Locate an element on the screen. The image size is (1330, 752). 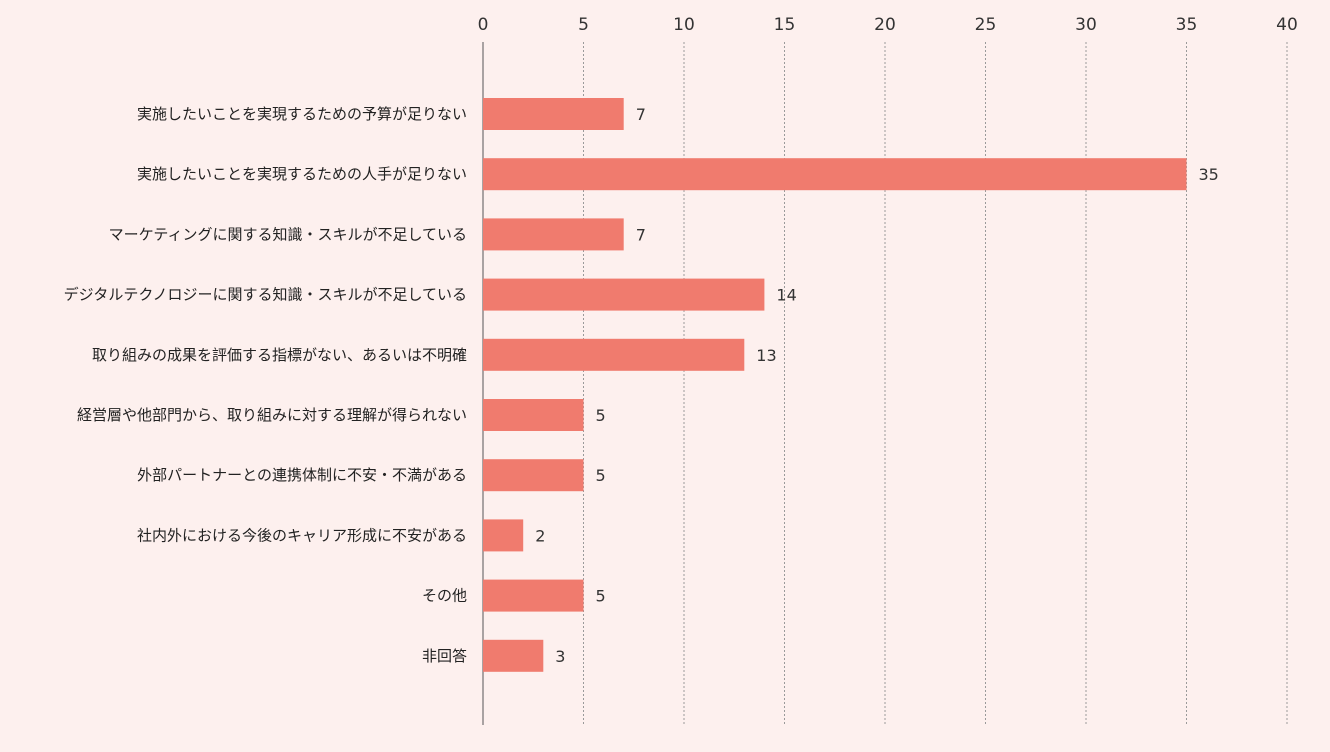
x-tick-label: 20 is located at coordinates (885, 25).